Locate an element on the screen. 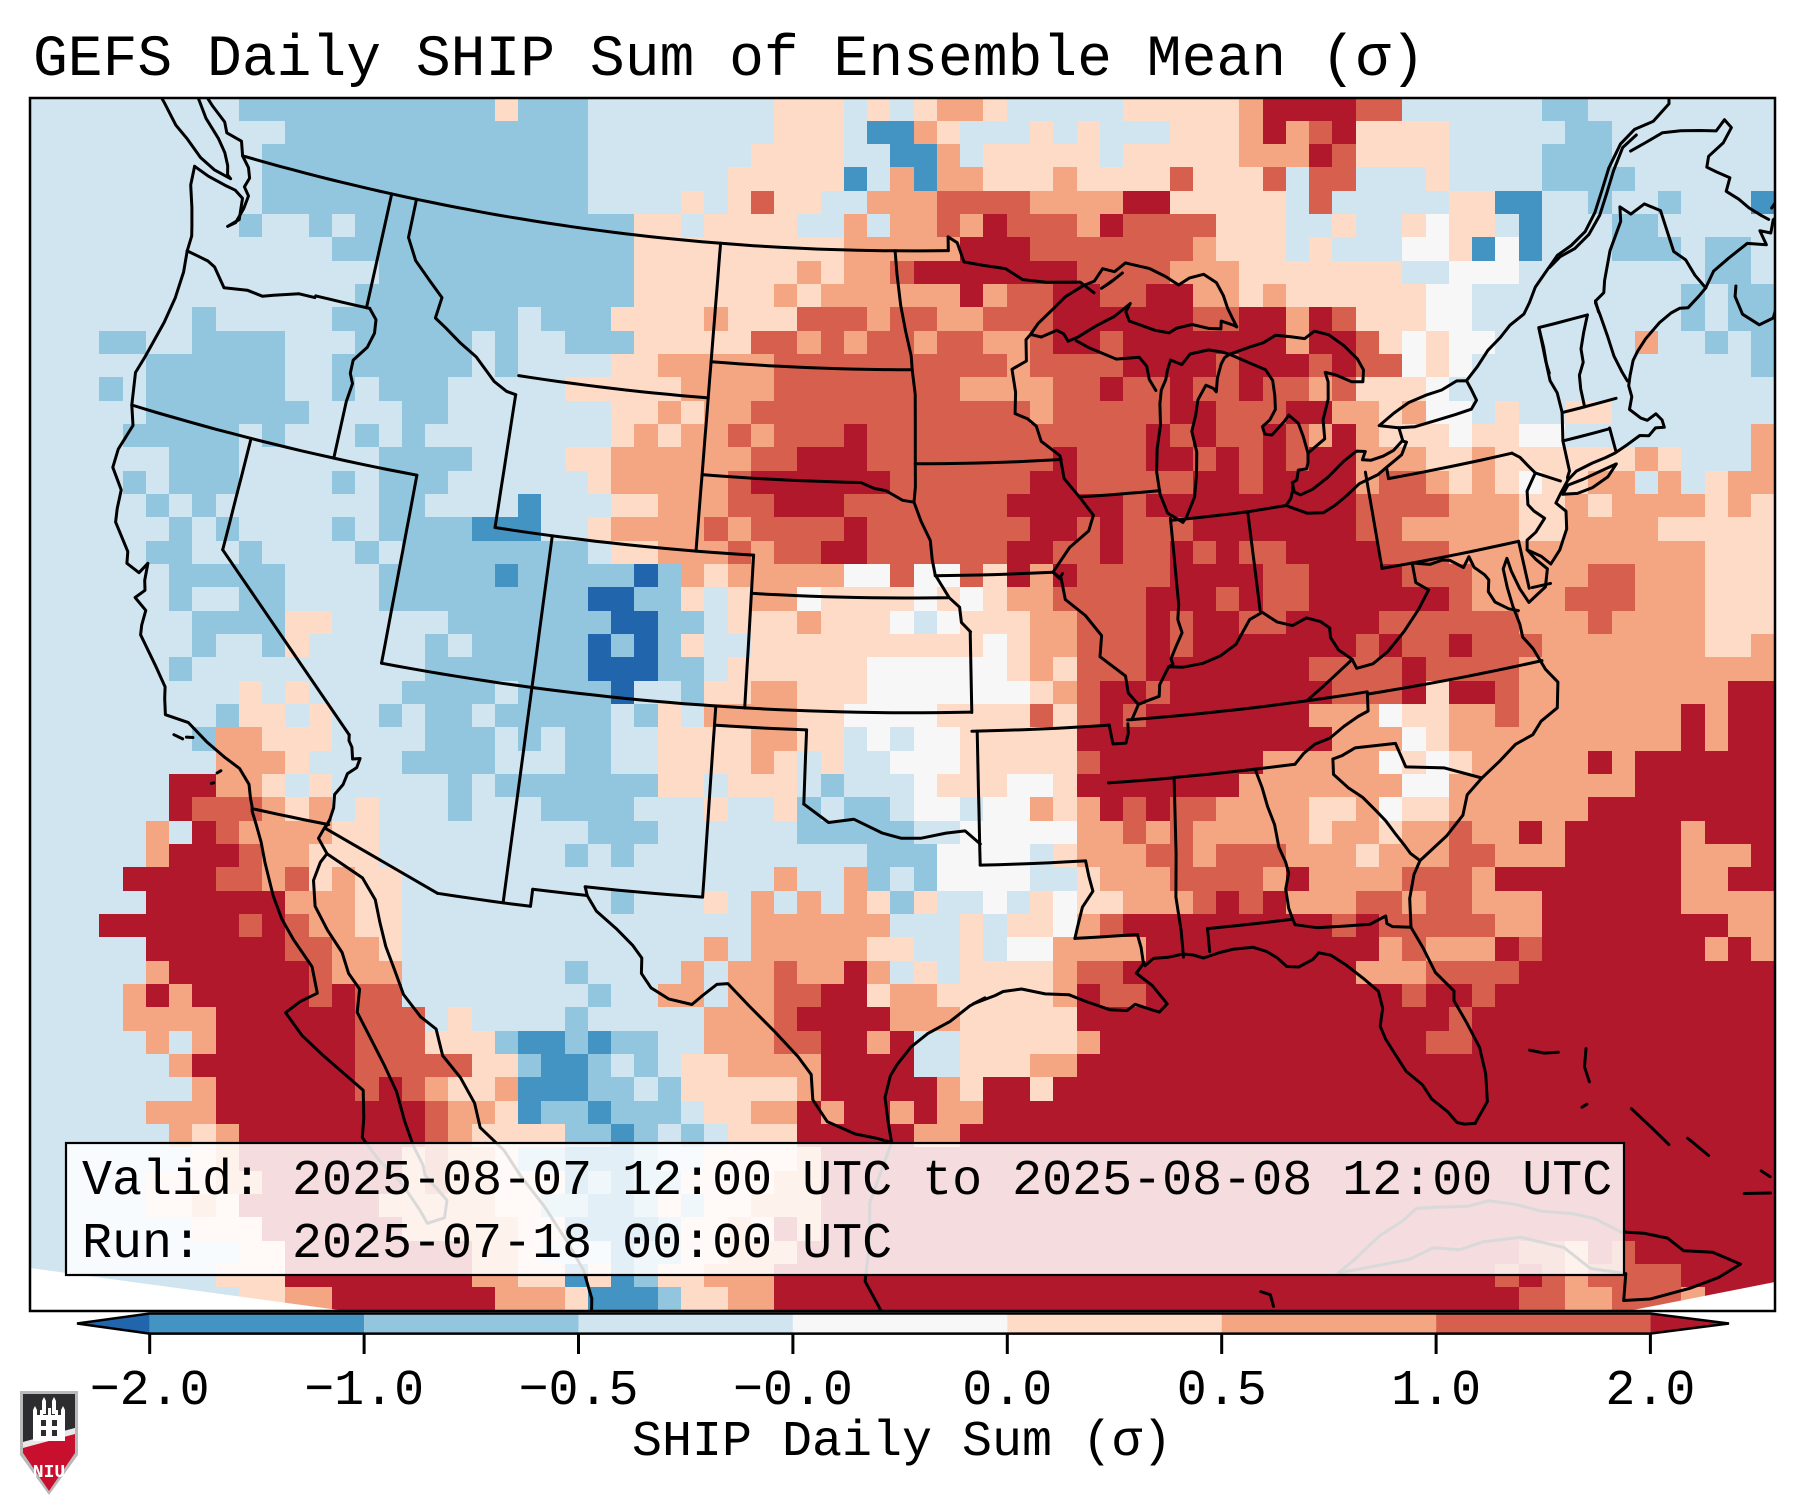 This screenshot has width=1803, height=1506. svg-text: 1.0 is located at coordinates (1436, 1391).